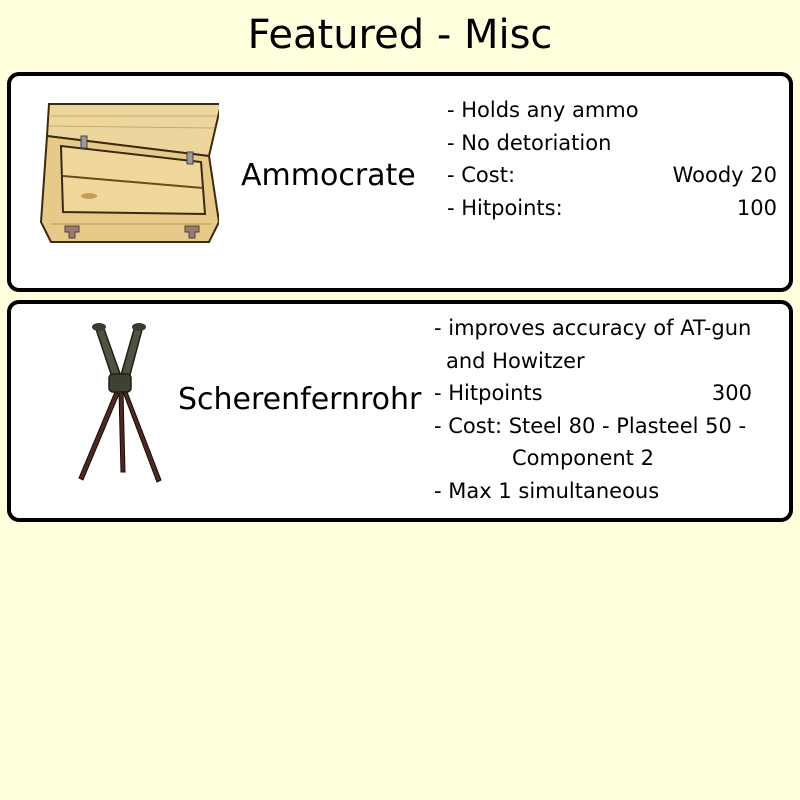 This screenshot has width=800, height=800. Describe the element at coordinates (547, 490) in the screenshot. I see `stat-text: - Max 1 simultaneous` at that location.